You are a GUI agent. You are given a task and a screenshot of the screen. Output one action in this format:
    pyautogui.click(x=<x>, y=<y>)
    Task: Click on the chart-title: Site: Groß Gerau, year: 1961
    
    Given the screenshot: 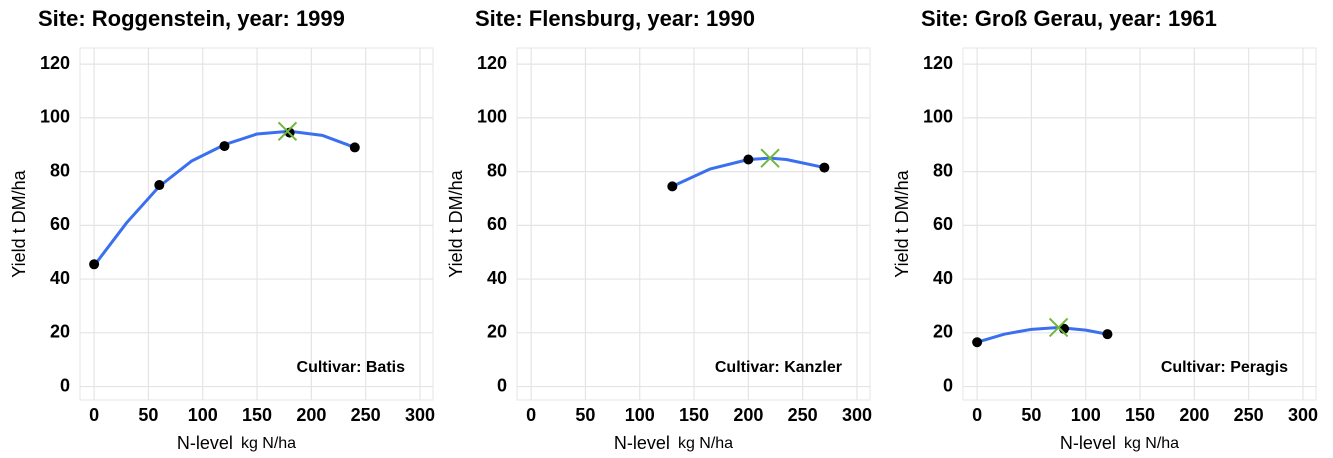 What is the action you would take?
    pyautogui.click(x=1069, y=18)
    